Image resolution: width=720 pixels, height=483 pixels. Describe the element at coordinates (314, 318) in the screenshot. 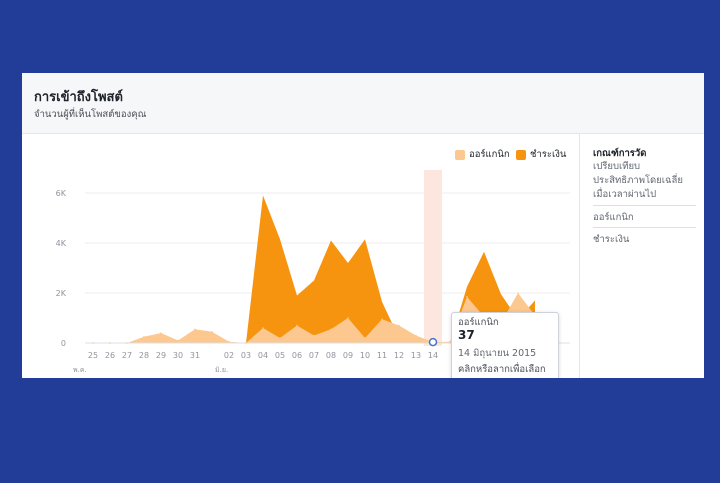

I see `organic-series-area` at that location.